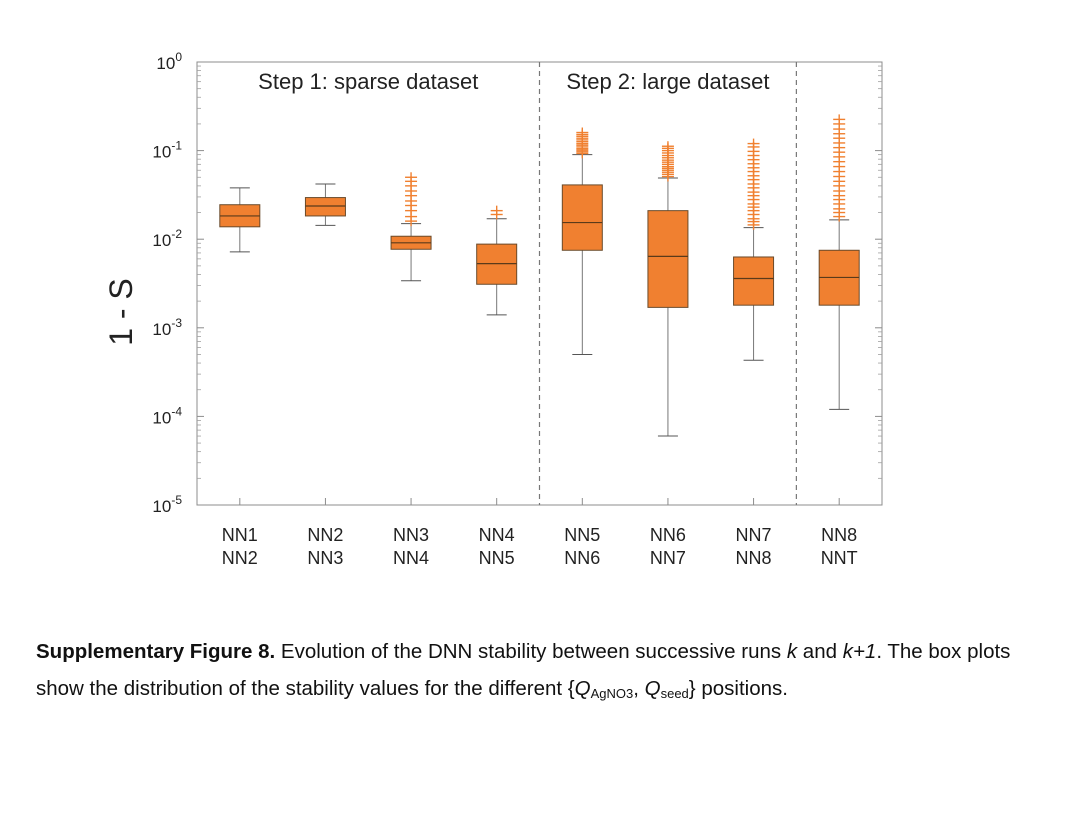  I want to click on x-tick-label-line2: NN3, so click(325, 558).